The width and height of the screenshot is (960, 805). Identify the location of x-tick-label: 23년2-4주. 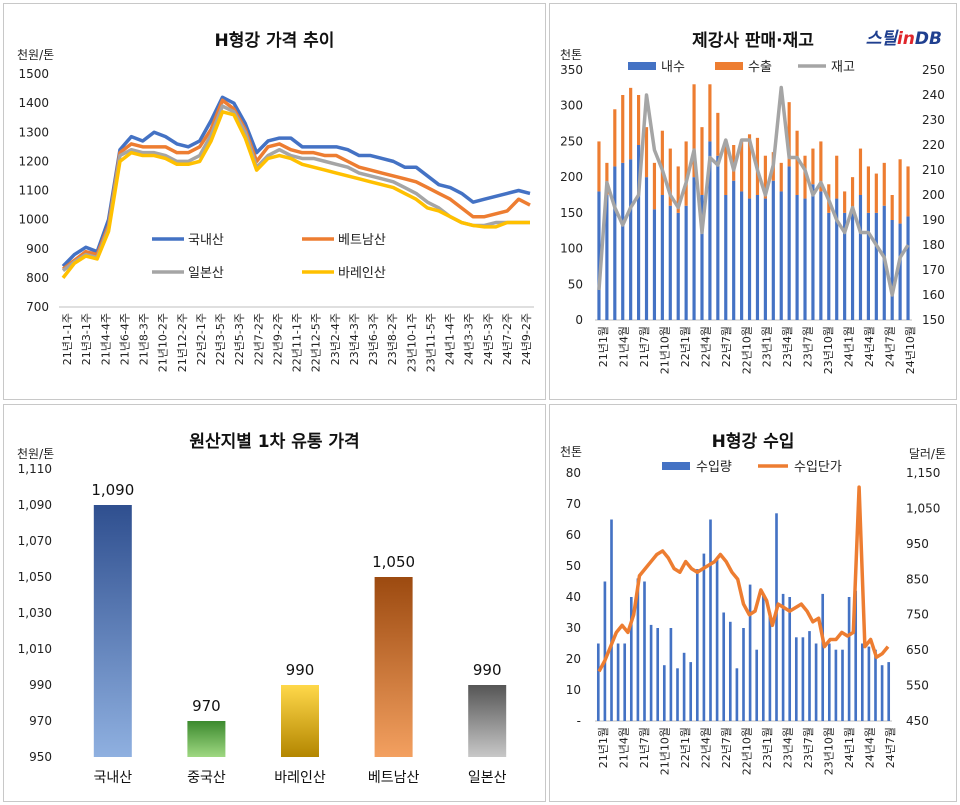
(335, 339).